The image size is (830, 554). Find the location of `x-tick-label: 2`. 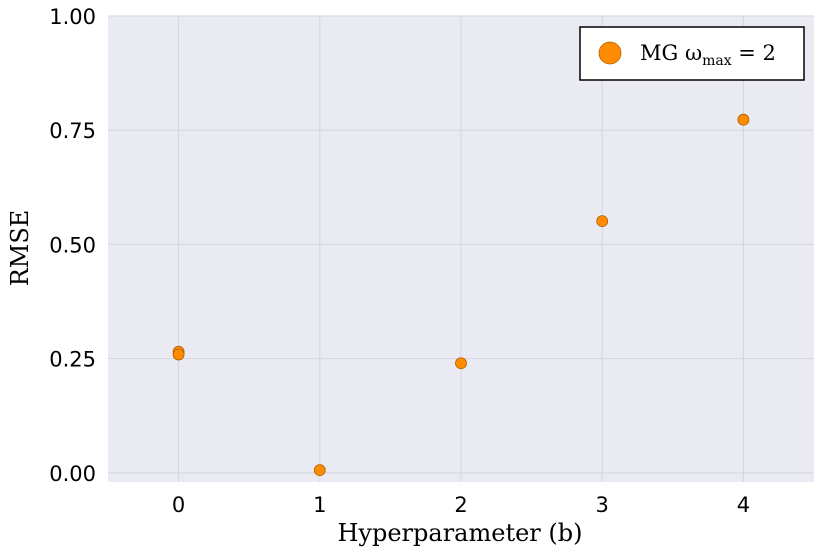

x-tick-label: 2 is located at coordinates (460, 505).